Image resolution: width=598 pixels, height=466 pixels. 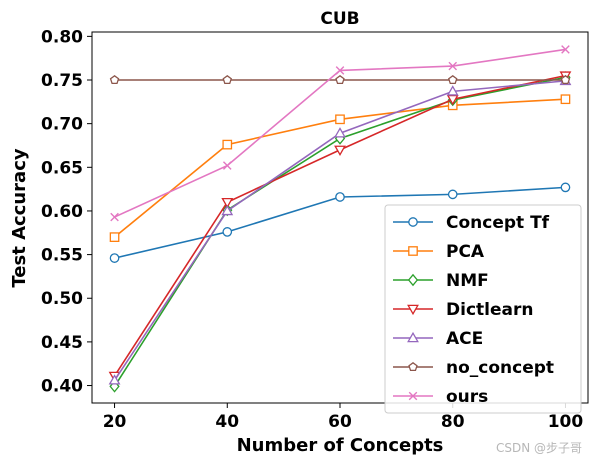 I want to click on legend-label: PCA, so click(x=465, y=252).